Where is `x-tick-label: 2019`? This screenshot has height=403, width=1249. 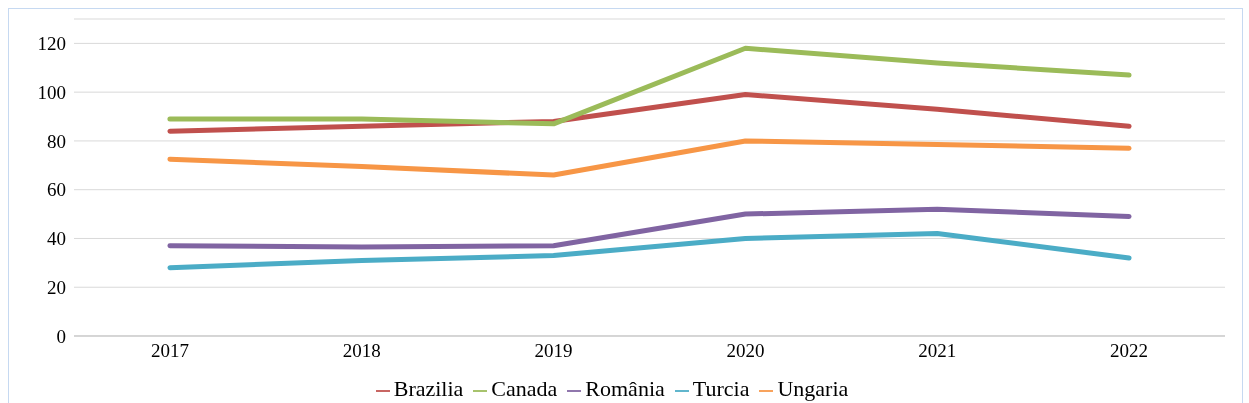 x-tick-label: 2019 is located at coordinates (553, 351).